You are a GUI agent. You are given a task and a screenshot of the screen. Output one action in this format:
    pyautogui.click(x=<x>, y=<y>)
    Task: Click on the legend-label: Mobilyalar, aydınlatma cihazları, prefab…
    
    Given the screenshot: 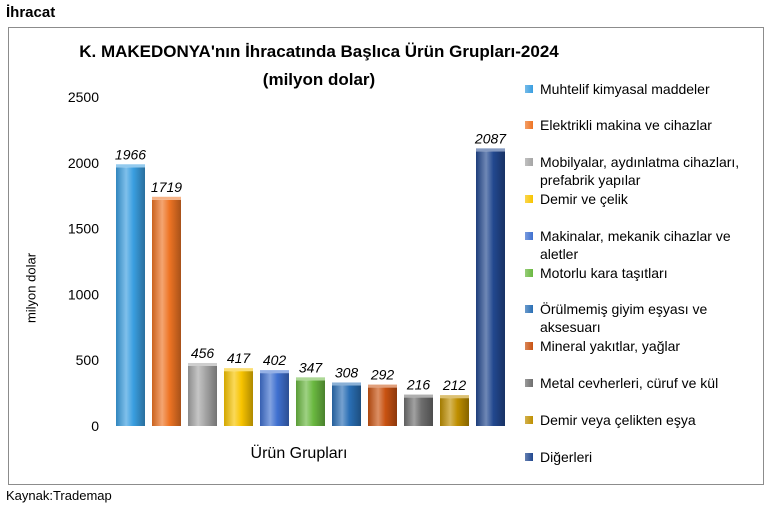 What is the action you would take?
    pyautogui.click(x=640, y=171)
    